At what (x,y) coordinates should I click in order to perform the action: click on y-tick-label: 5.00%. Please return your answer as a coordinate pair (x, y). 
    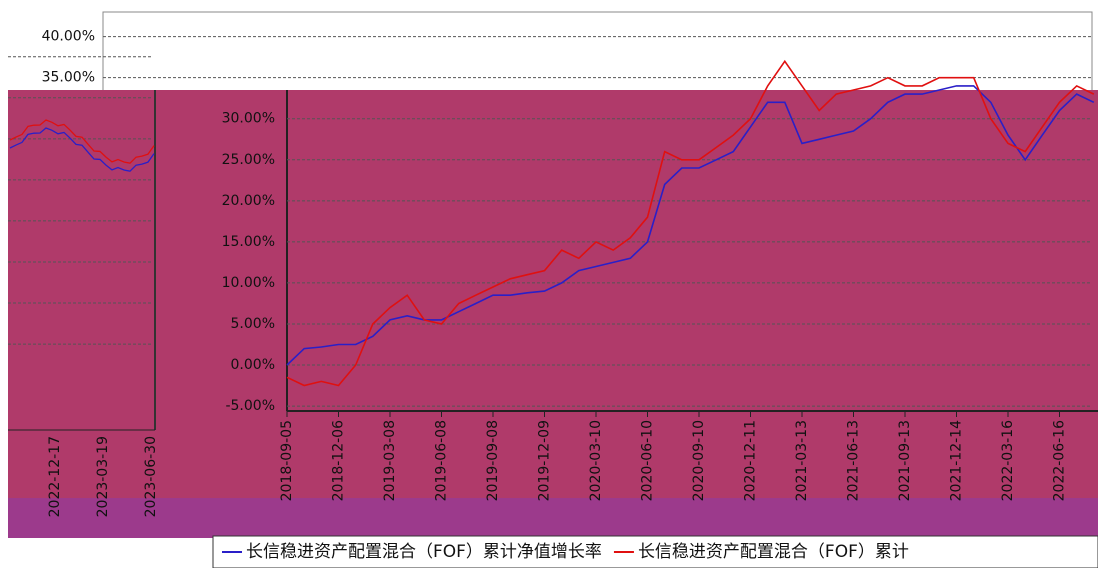
    Looking at the image, I should click on (253, 324).